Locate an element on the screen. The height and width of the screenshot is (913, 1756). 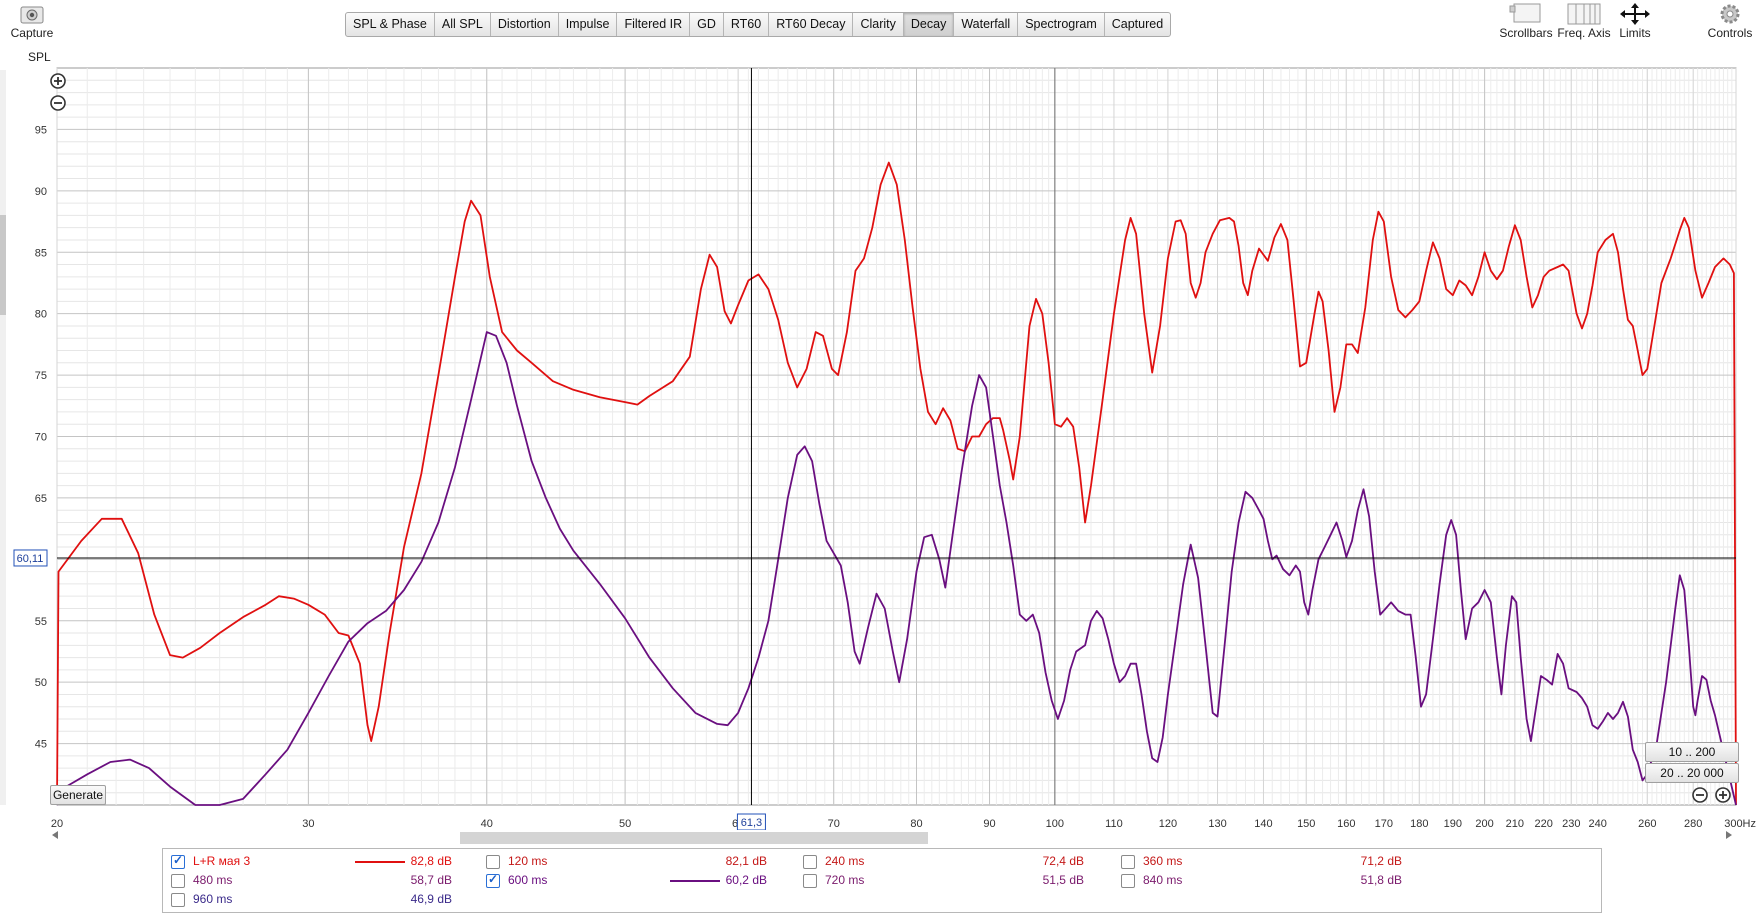
x-tick-label: 30 is located at coordinates (308, 824).